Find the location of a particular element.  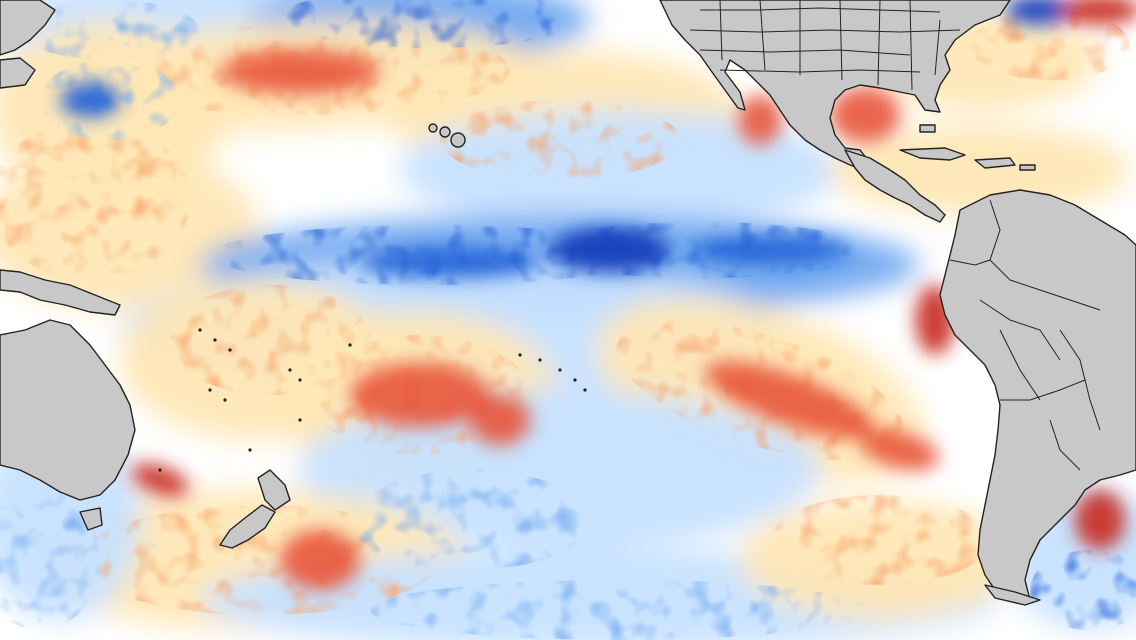

country-borders is located at coordinates (1025, 335).